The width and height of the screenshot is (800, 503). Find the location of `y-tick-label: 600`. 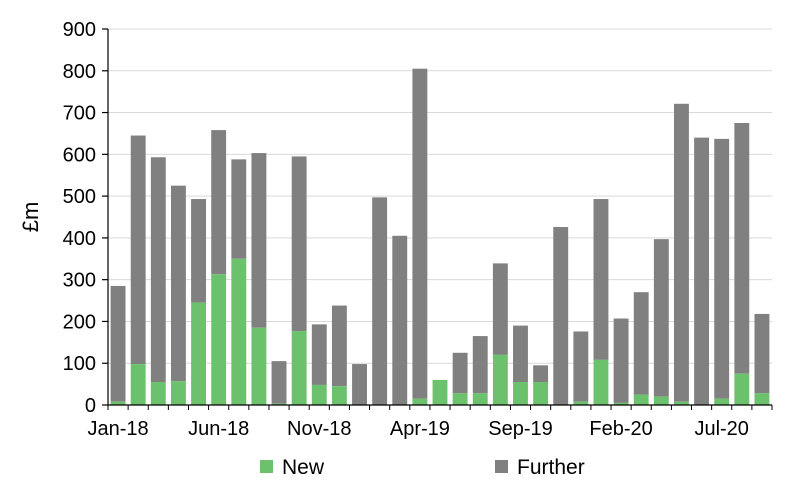

y-tick-label: 600 is located at coordinates (79, 155).